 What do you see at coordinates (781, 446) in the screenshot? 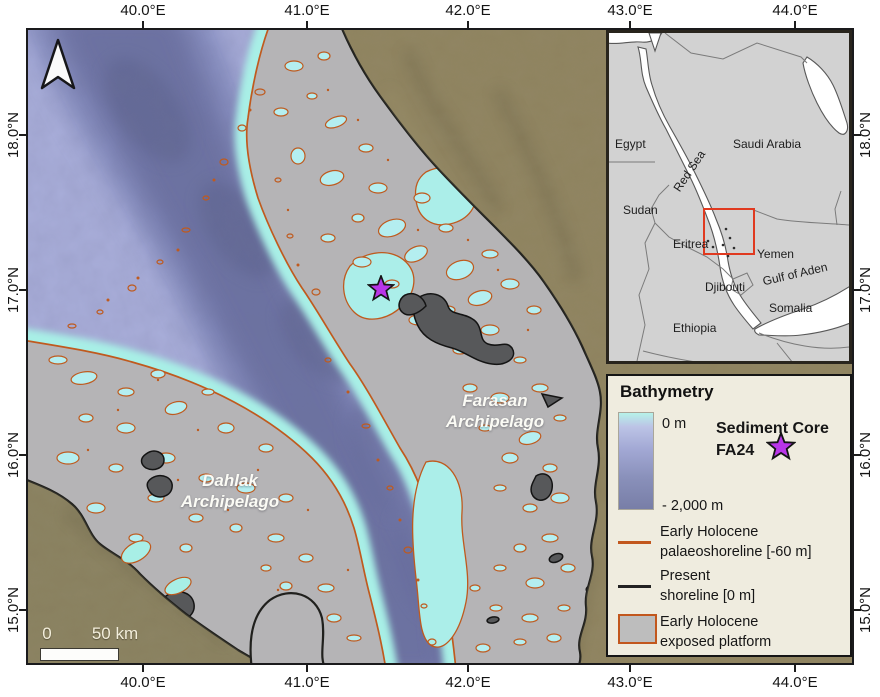
I see `legend-star-icon` at bounding box center [781, 446].